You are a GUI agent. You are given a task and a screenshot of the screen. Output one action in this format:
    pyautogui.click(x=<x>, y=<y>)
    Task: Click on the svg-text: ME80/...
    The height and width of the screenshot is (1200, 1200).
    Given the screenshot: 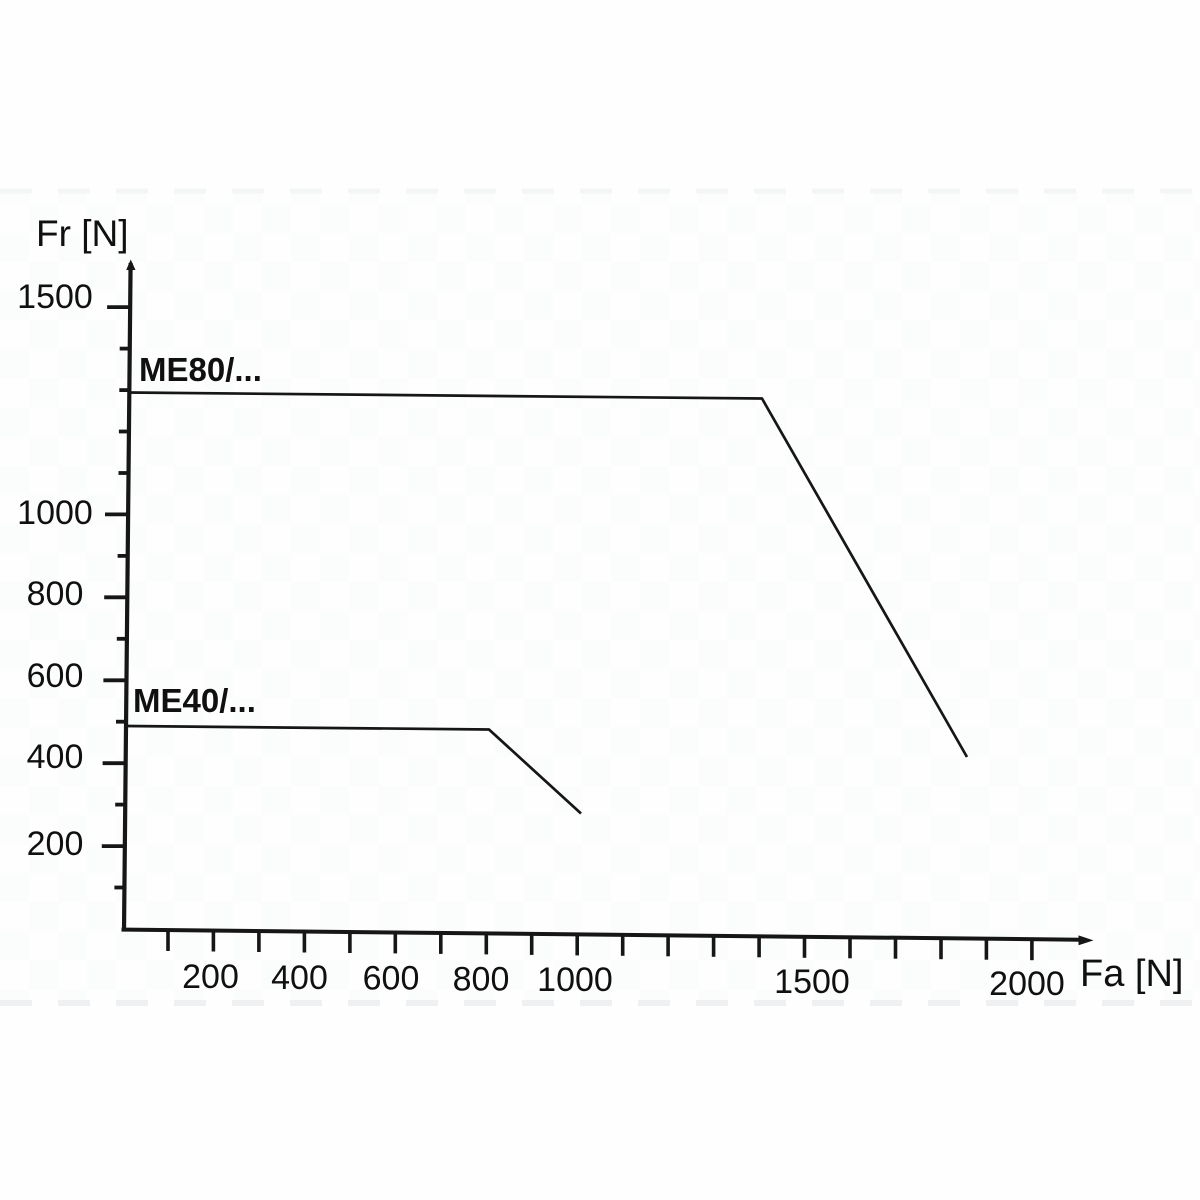 What is the action you would take?
    pyautogui.click(x=200, y=369)
    